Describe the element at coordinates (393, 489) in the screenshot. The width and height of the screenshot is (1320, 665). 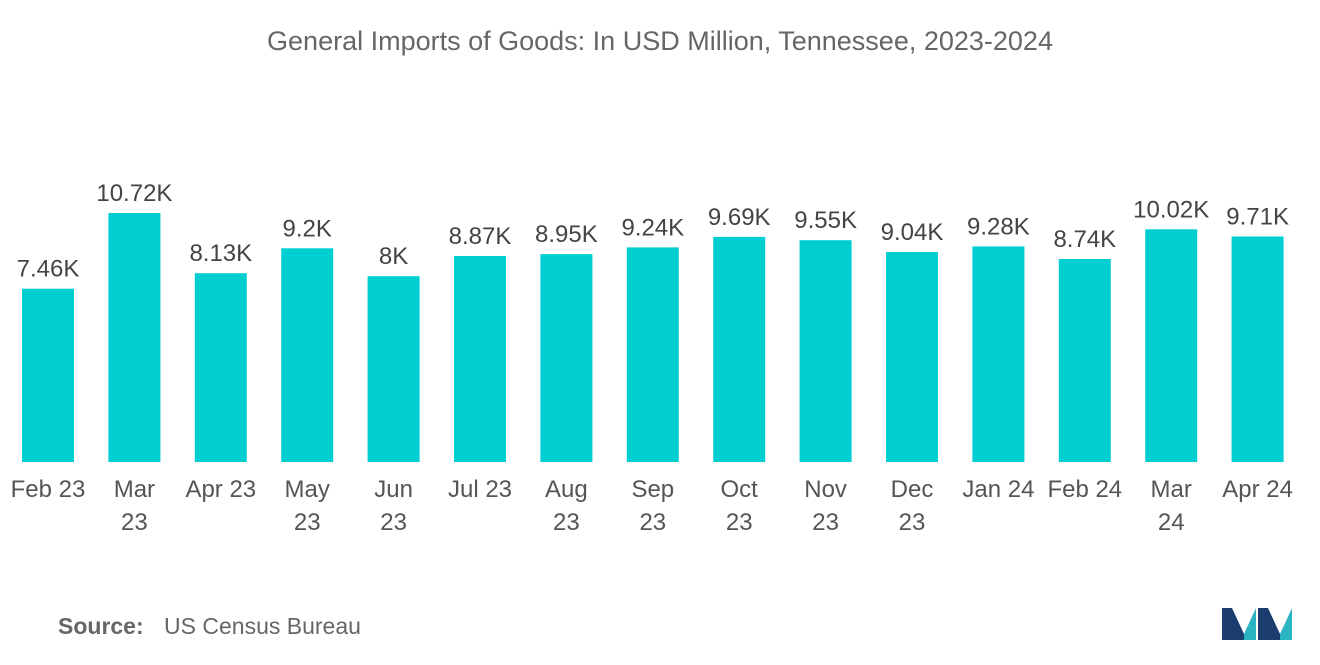
I see `category-label: Jun` at that location.